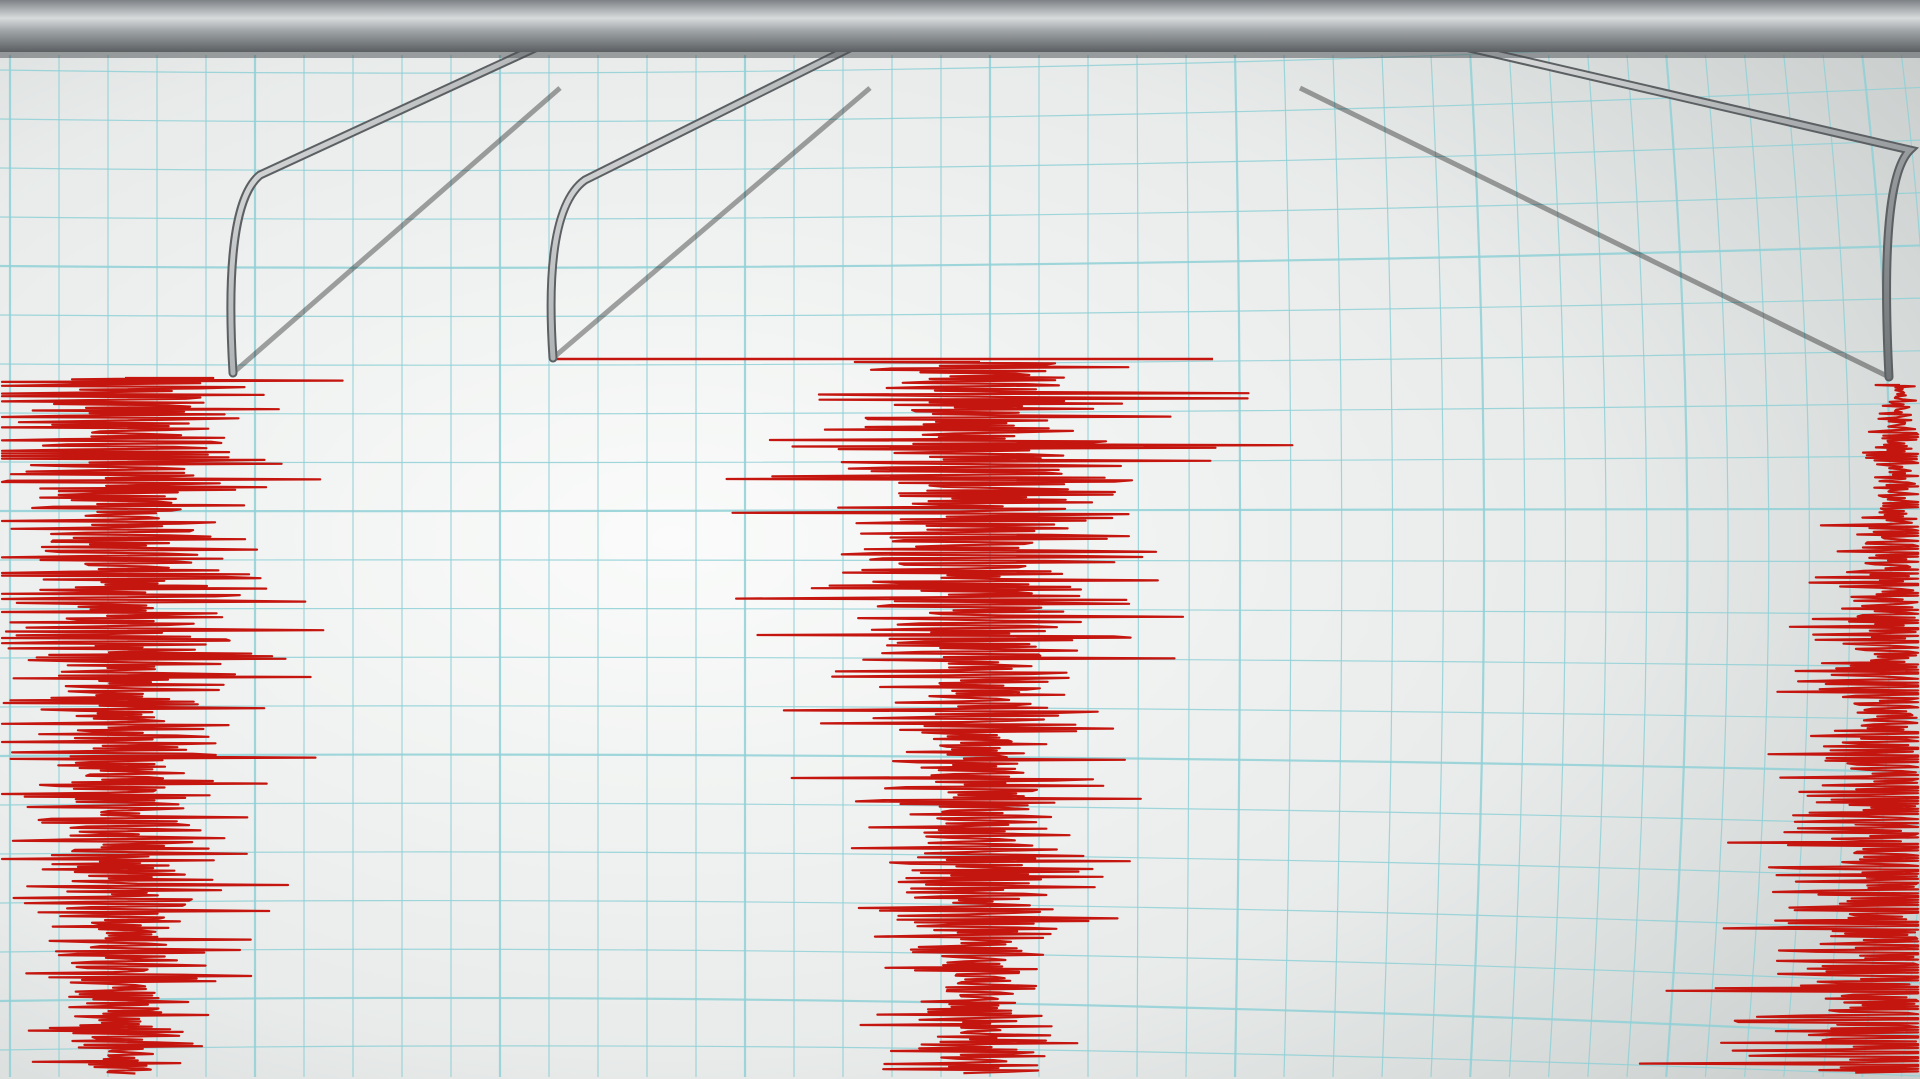 The width and height of the screenshot is (1920, 1079). What do you see at coordinates (172, 725) in the screenshot?
I see `trace-left` at bounding box center [172, 725].